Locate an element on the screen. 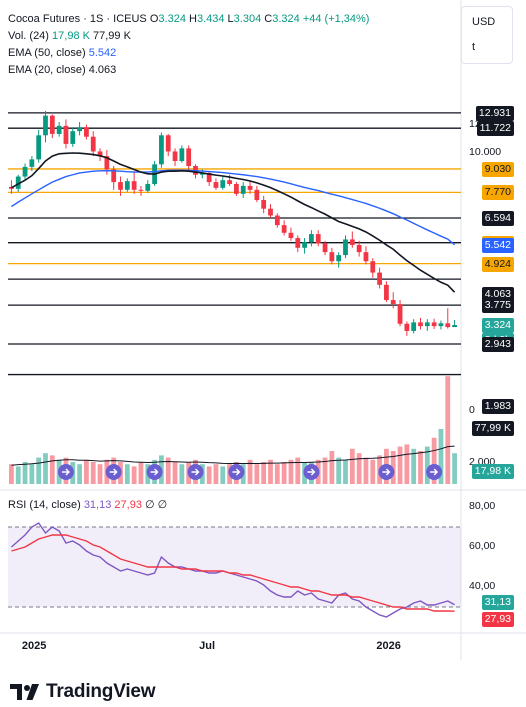  high-label: H is located at coordinates (193, 19).